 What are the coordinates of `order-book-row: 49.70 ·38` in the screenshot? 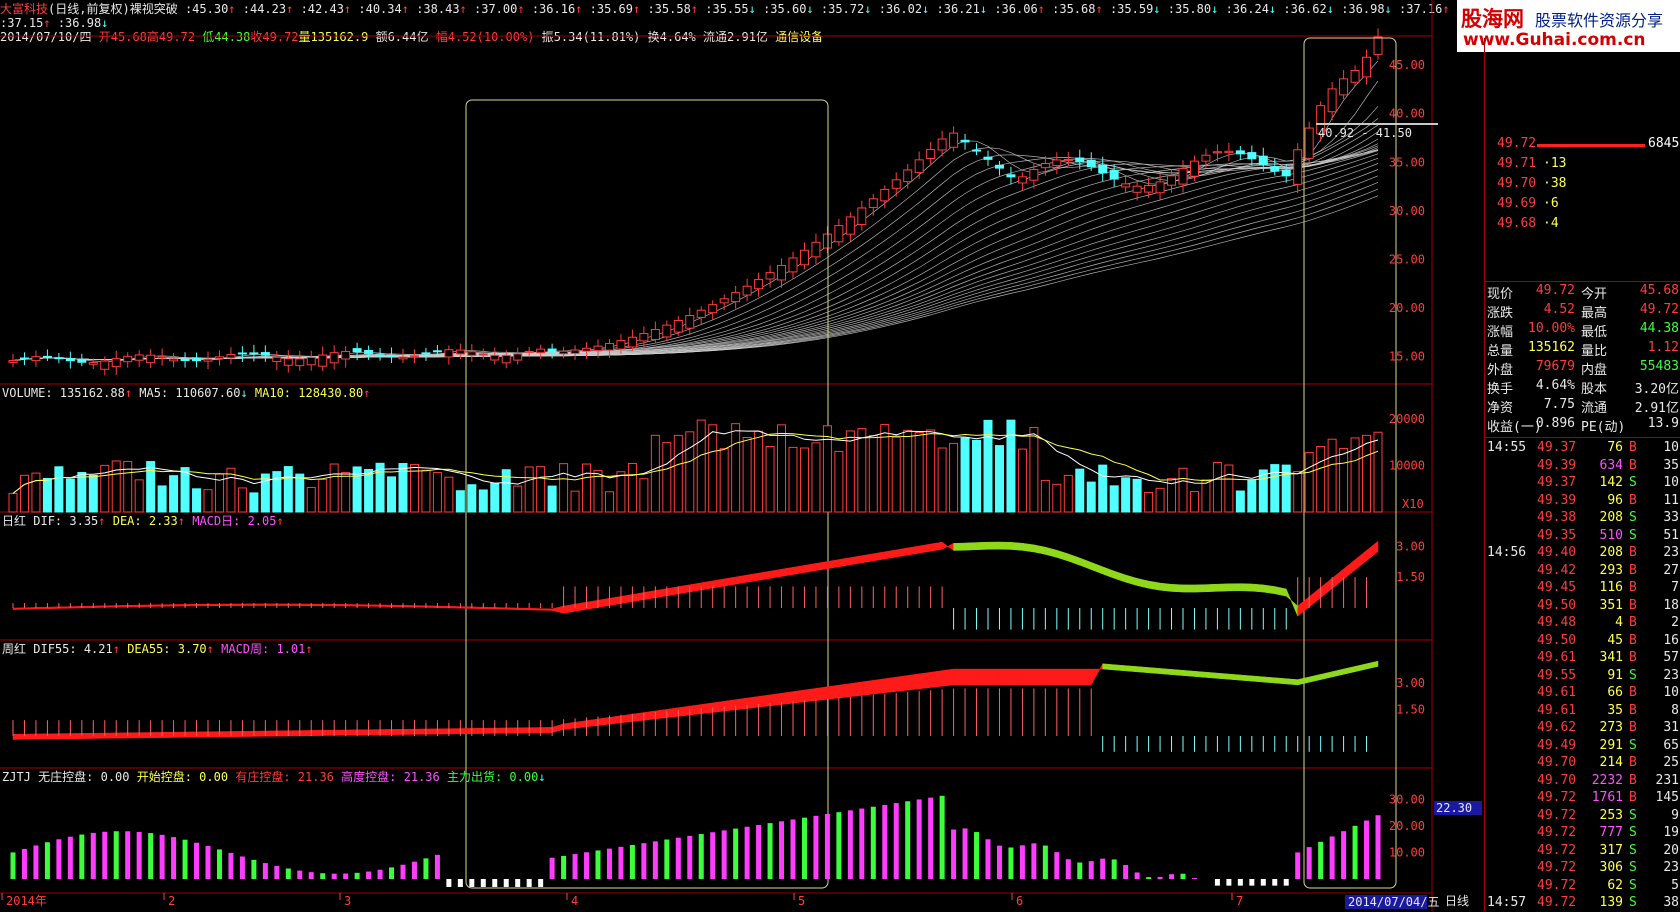 It's located at (1582, 185).